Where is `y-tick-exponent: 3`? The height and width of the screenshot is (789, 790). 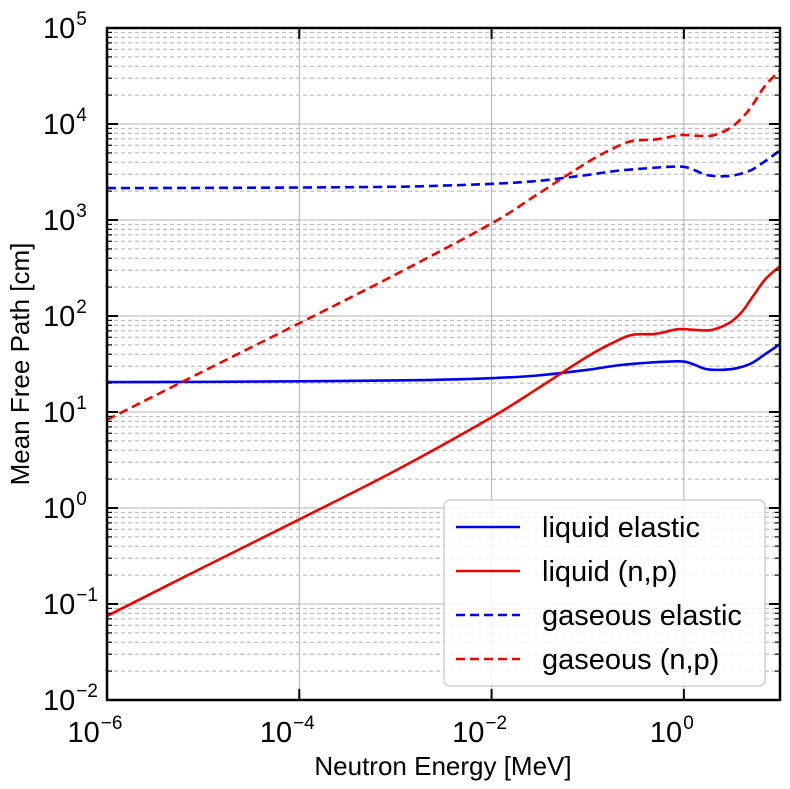 y-tick-exponent: 3 is located at coordinates (81, 211).